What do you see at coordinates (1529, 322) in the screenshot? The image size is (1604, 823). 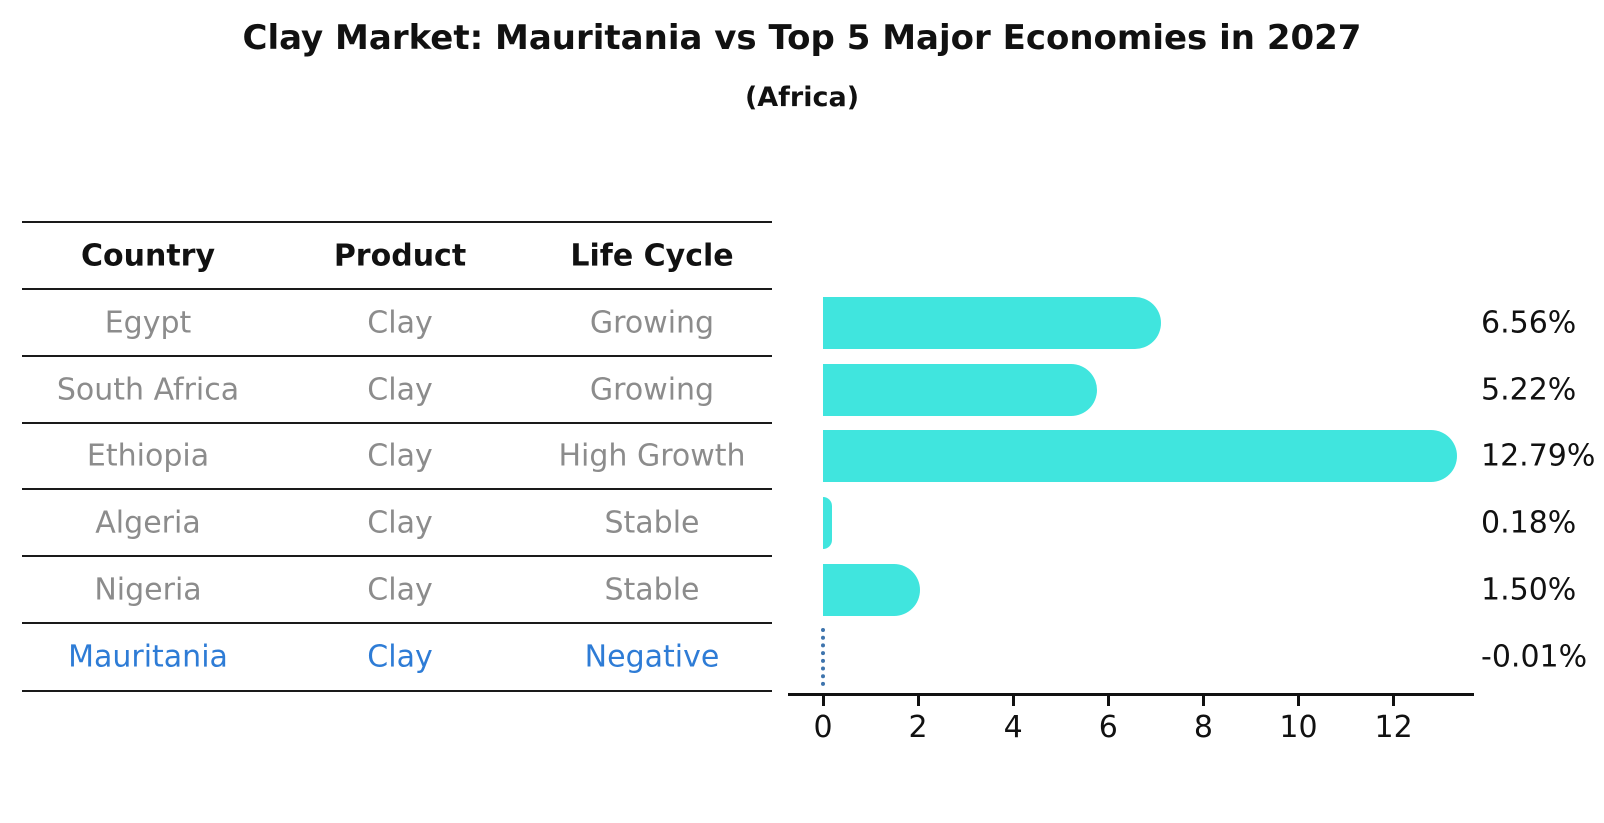 I see `value-label: 6.56%` at bounding box center [1529, 322].